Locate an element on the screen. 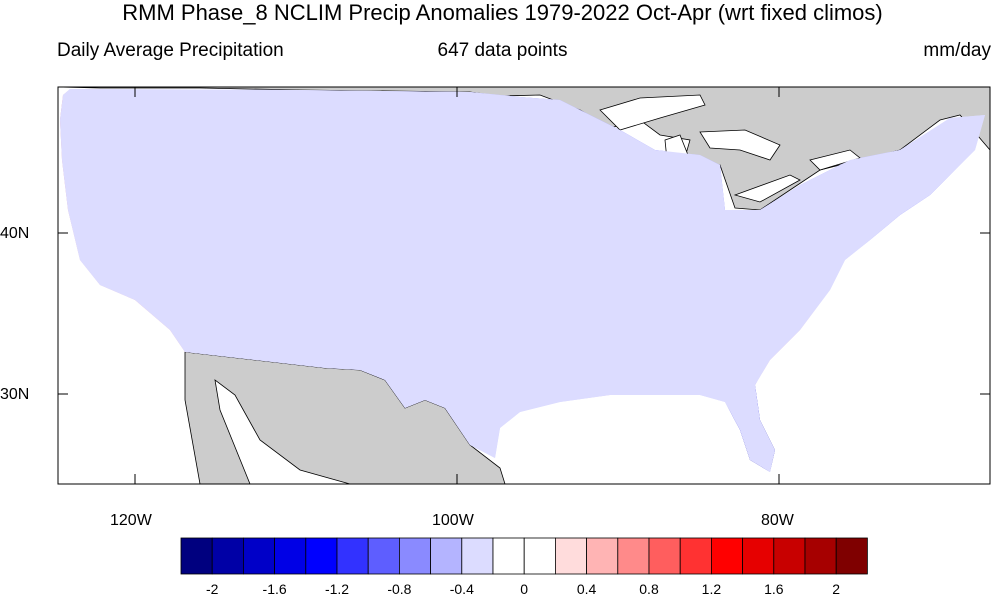  lon-label-100w: 100W is located at coordinates (453, 520).